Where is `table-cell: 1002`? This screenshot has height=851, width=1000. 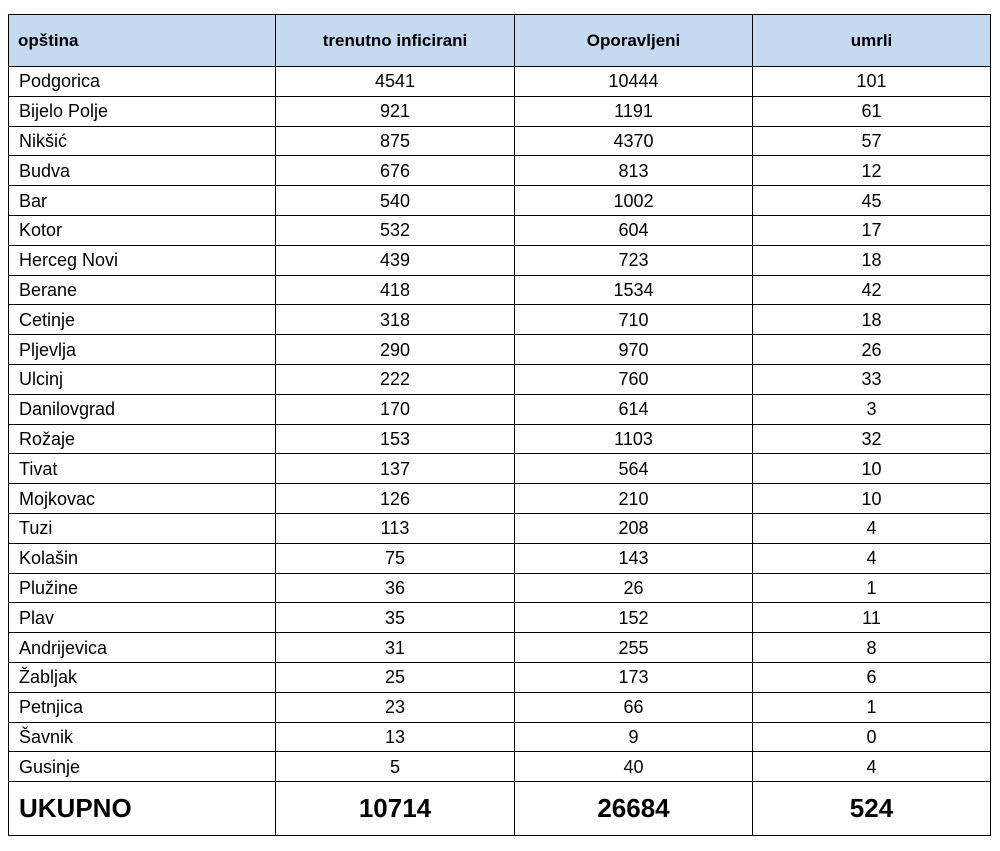 table-cell: 1002 is located at coordinates (633, 200).